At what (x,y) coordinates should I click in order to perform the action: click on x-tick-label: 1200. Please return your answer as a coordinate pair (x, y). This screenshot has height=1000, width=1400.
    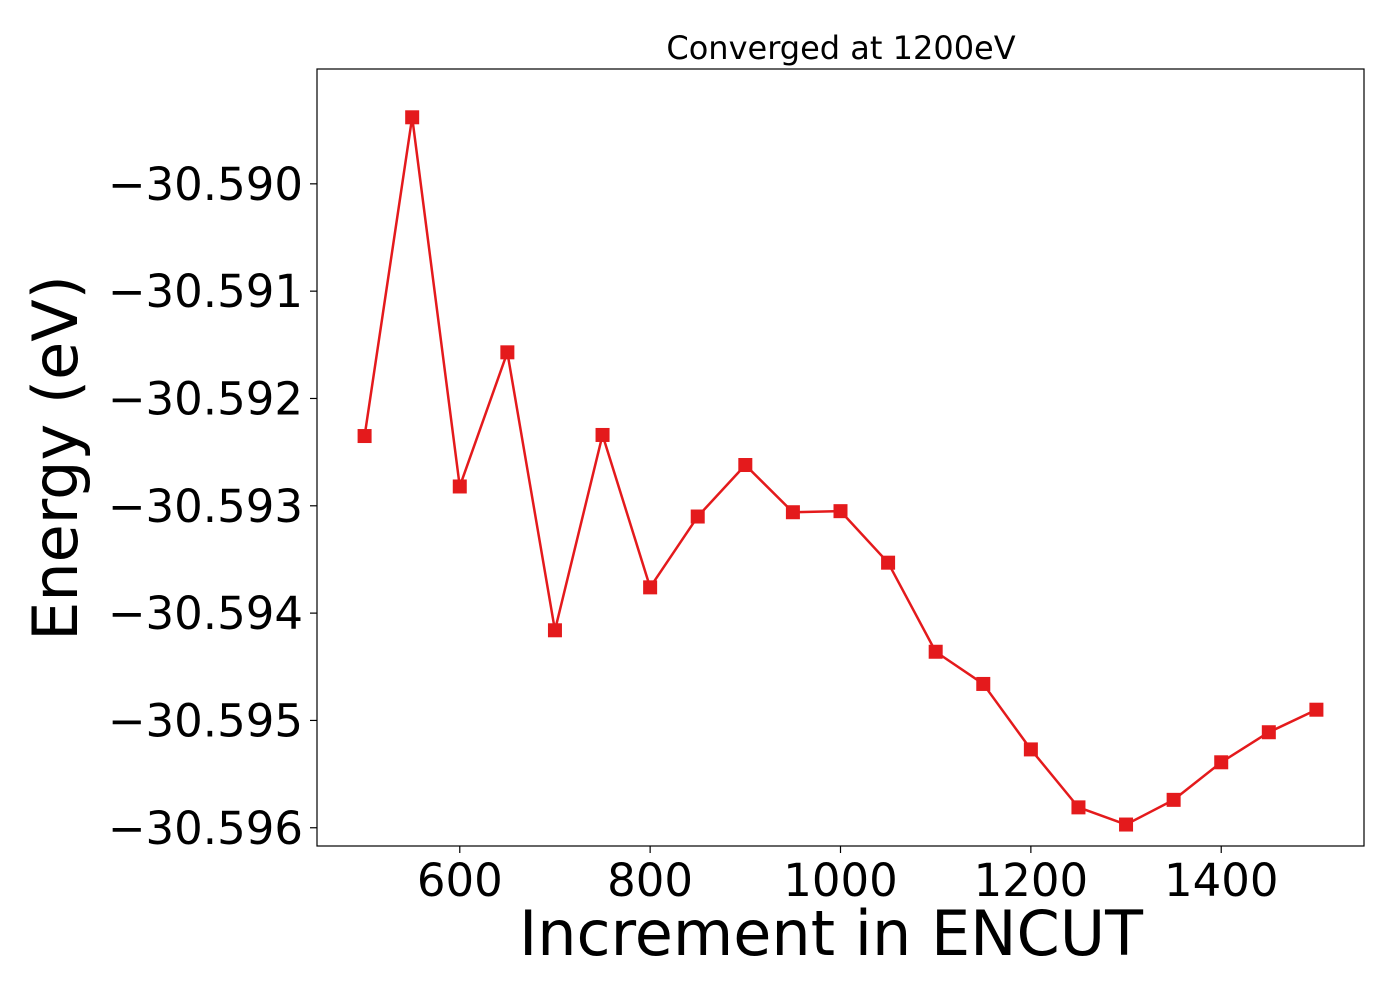
    Looking at the image, I should click on (1031, 880).